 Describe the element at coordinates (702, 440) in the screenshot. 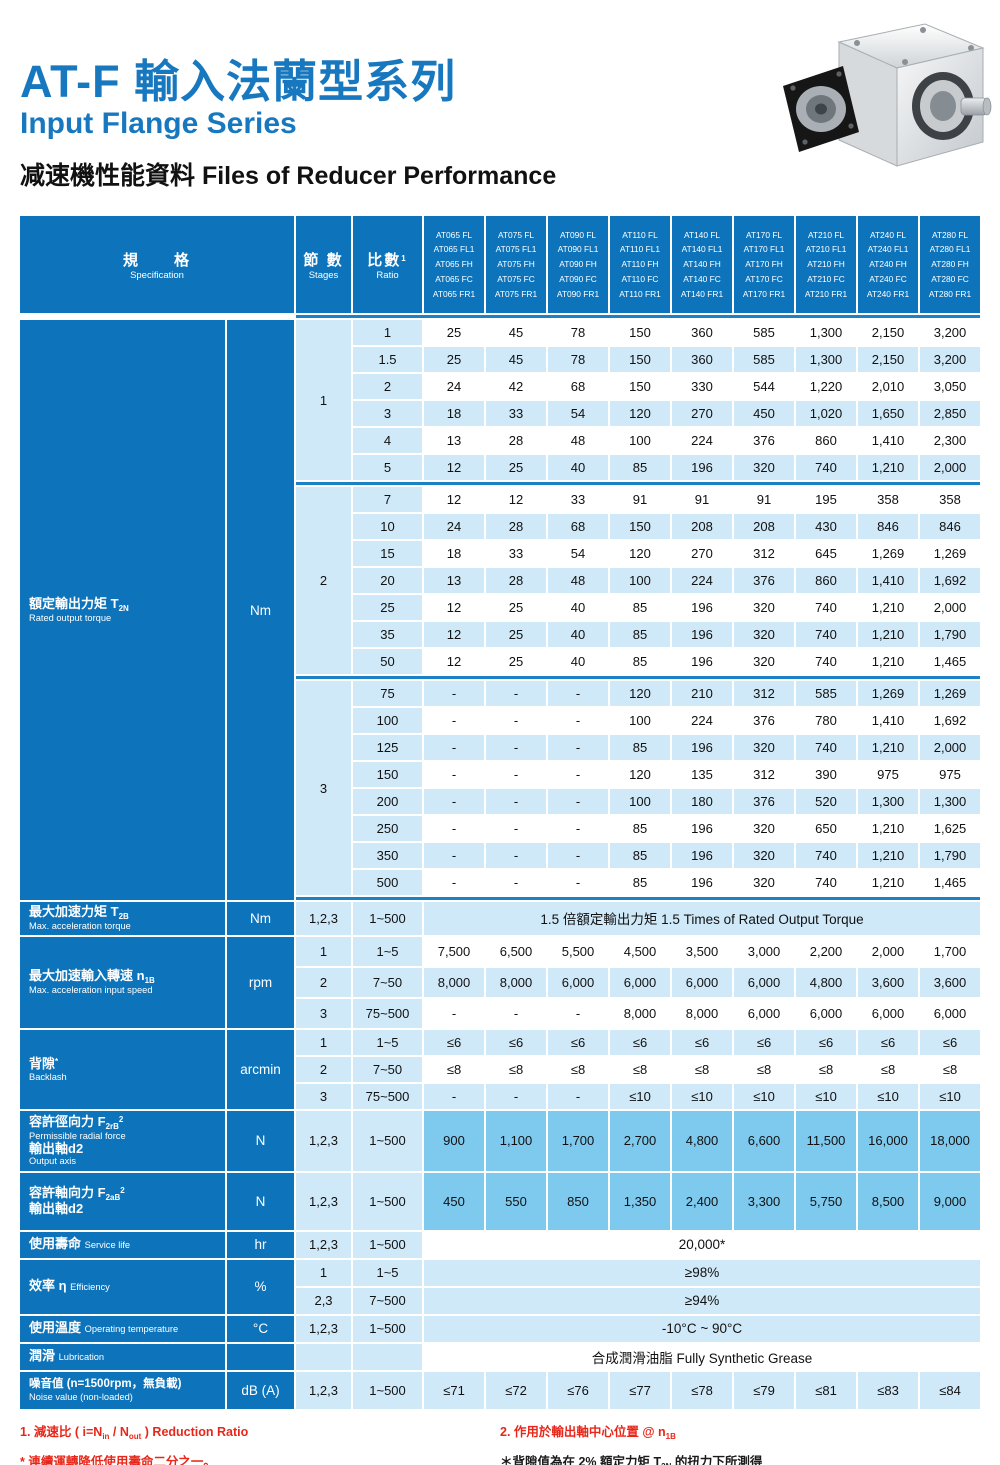

I see `value-cell: 224` at that location.